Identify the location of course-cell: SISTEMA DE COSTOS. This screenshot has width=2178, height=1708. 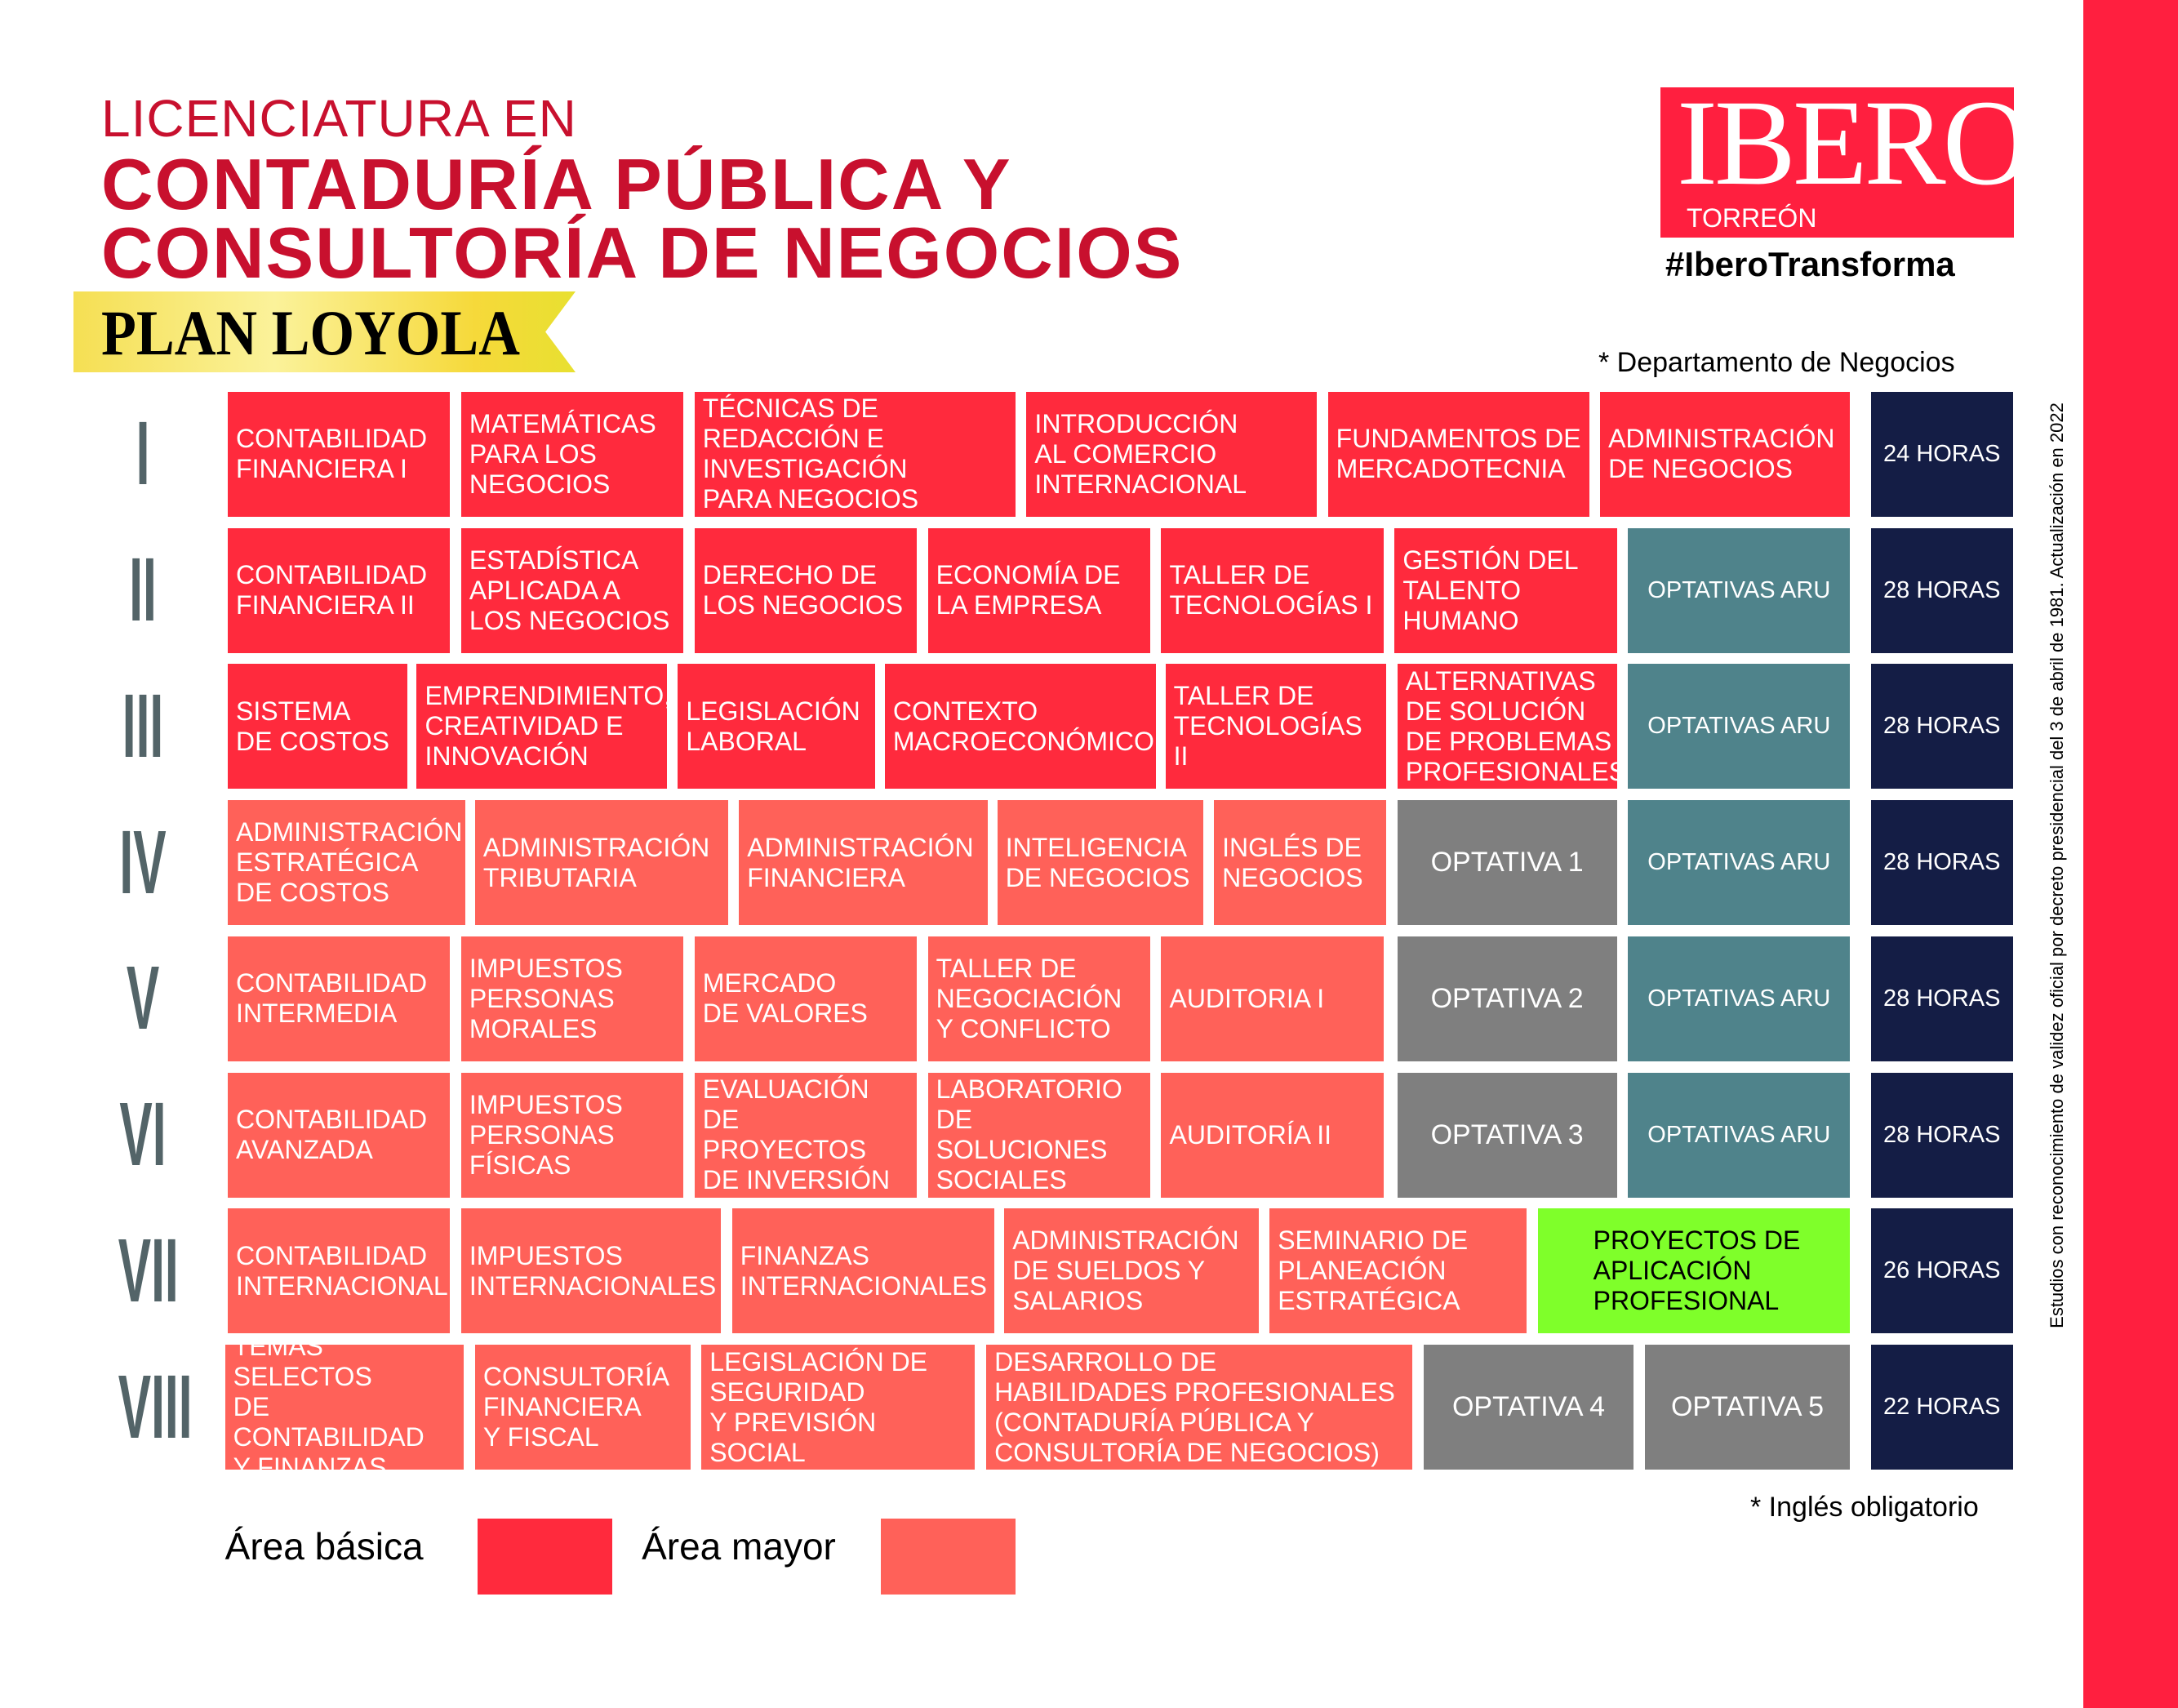
(317, 727).